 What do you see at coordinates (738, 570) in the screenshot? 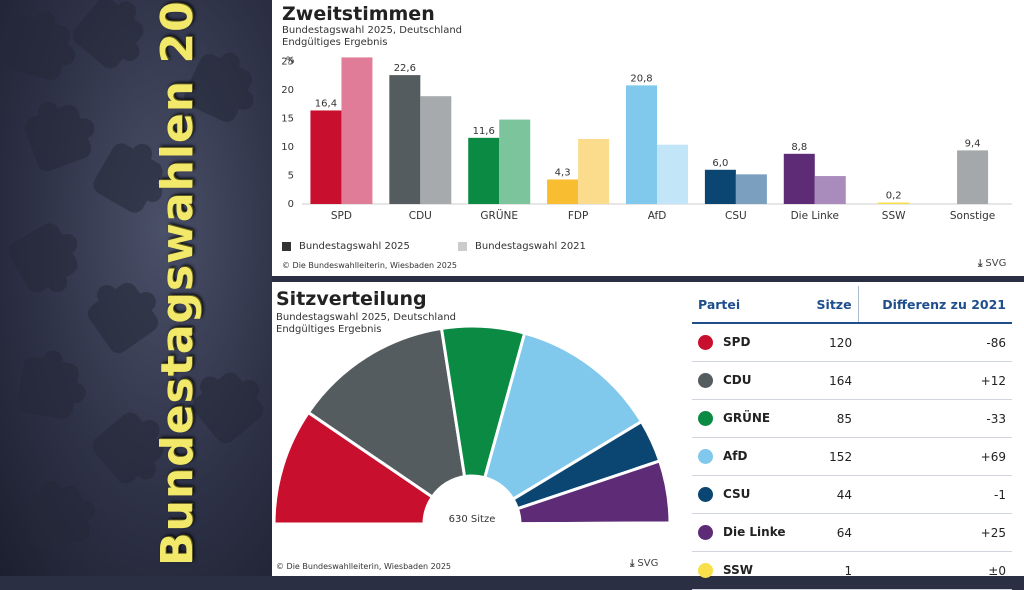
I see `party-name: SSW` at bounding box center [738, 570].